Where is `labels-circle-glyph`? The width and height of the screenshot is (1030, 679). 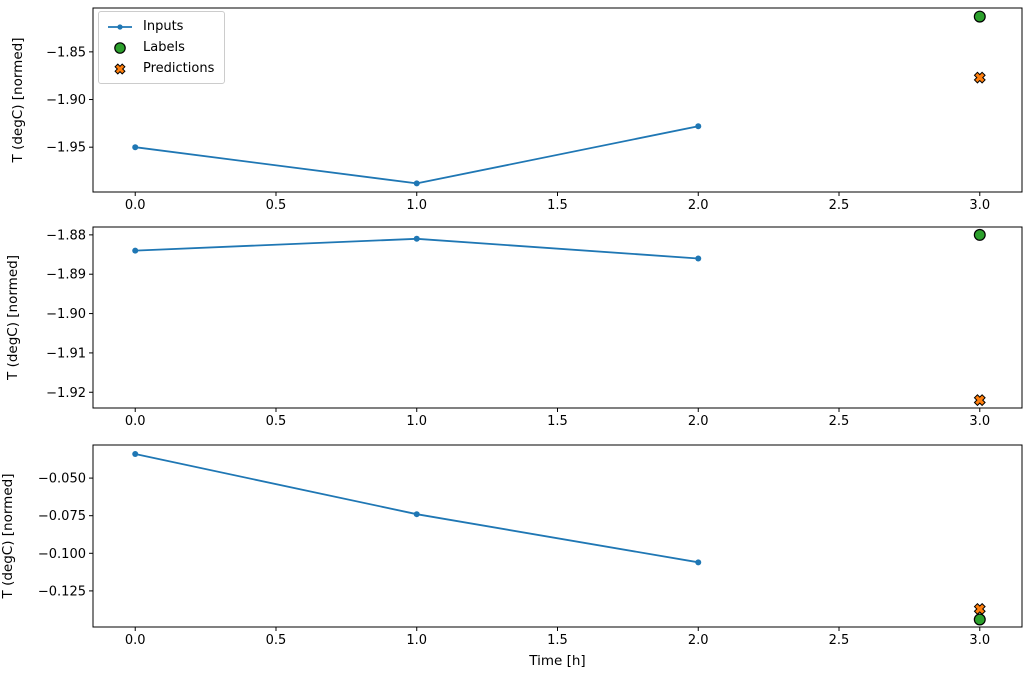
labels-circle-glyph is located at coordinates (120, 47).